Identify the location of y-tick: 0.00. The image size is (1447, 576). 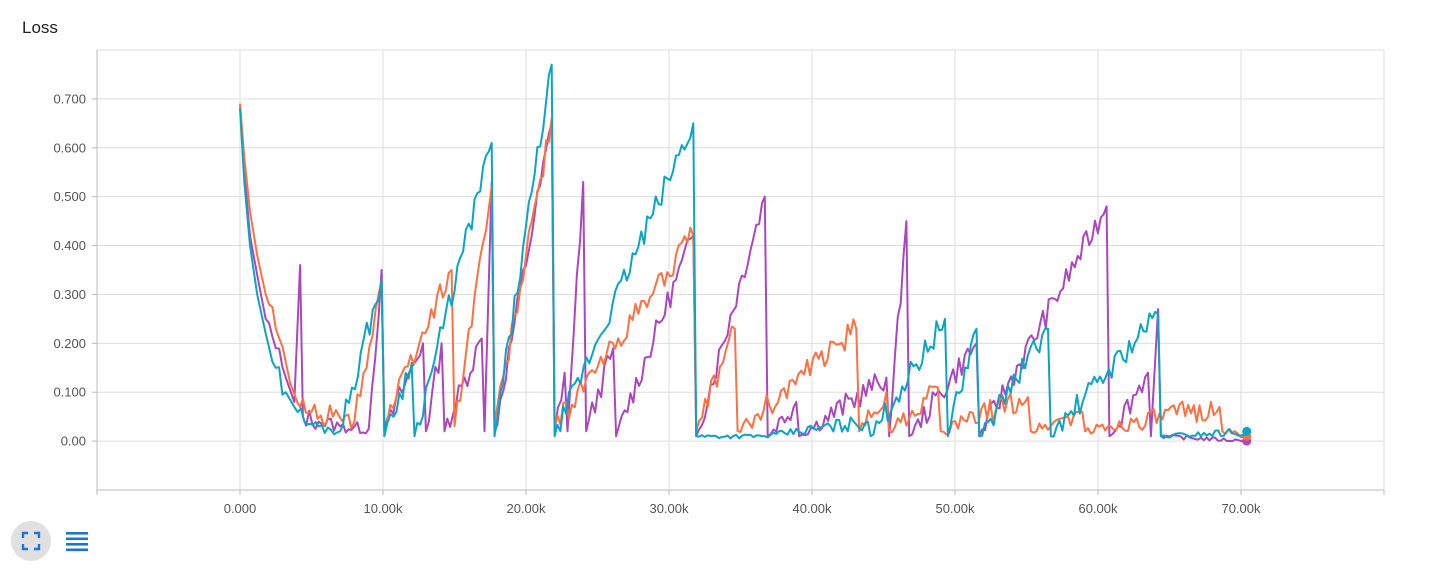
(79, 441).